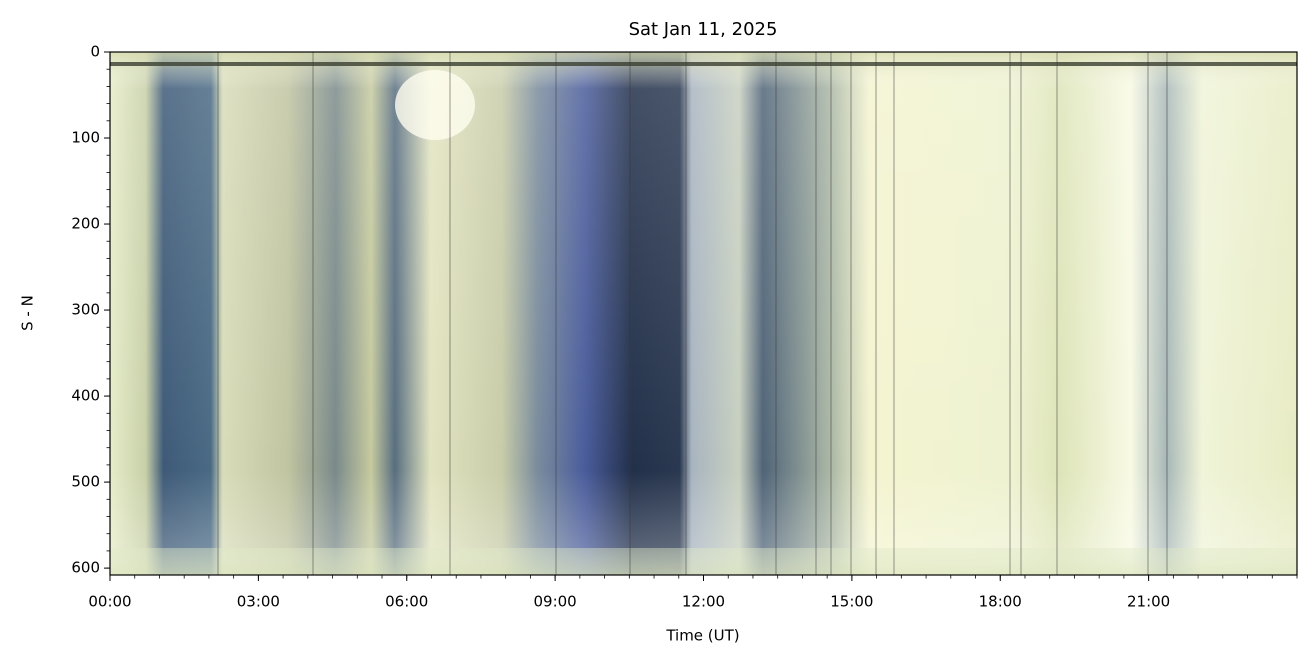 This screenshot has height=669, width=1313. What do you see at coordinates (95, 52) in the screenshot?
I see `y-tick-label: 0` at bounding box center [95, 52].